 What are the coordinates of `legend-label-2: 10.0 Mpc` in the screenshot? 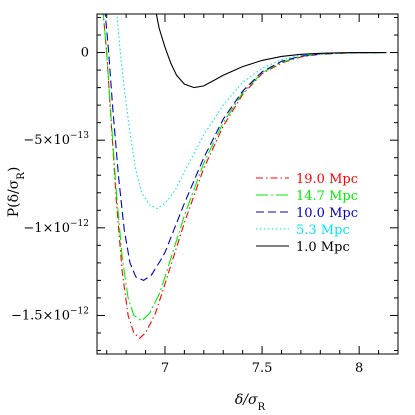 It's located at (327, 213).